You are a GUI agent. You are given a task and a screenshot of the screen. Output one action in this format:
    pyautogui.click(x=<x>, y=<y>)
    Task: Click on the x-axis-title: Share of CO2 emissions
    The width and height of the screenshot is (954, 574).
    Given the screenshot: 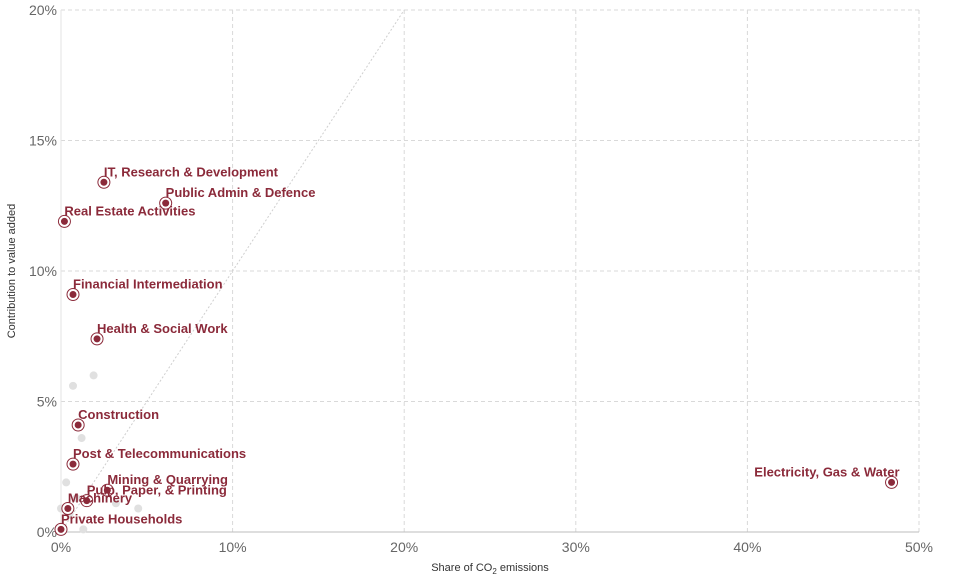 What is the action you would take?
    pyautogui.click(x=490, y=568)
    